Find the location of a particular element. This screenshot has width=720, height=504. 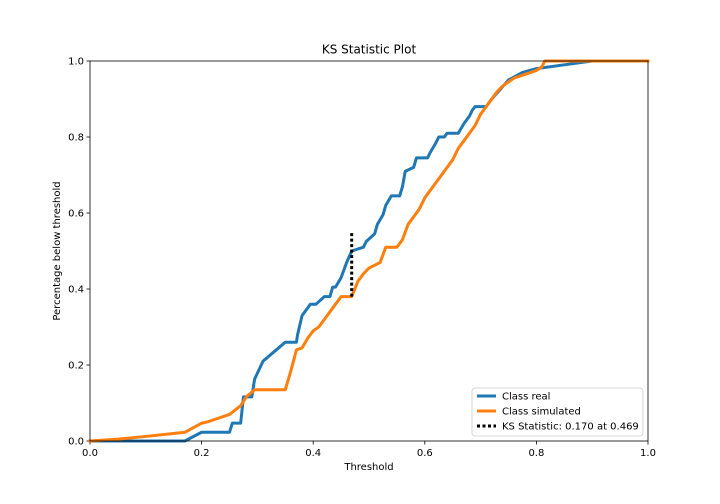

chart-title: KS Statistic Plot is located at coordinates (369, 50).